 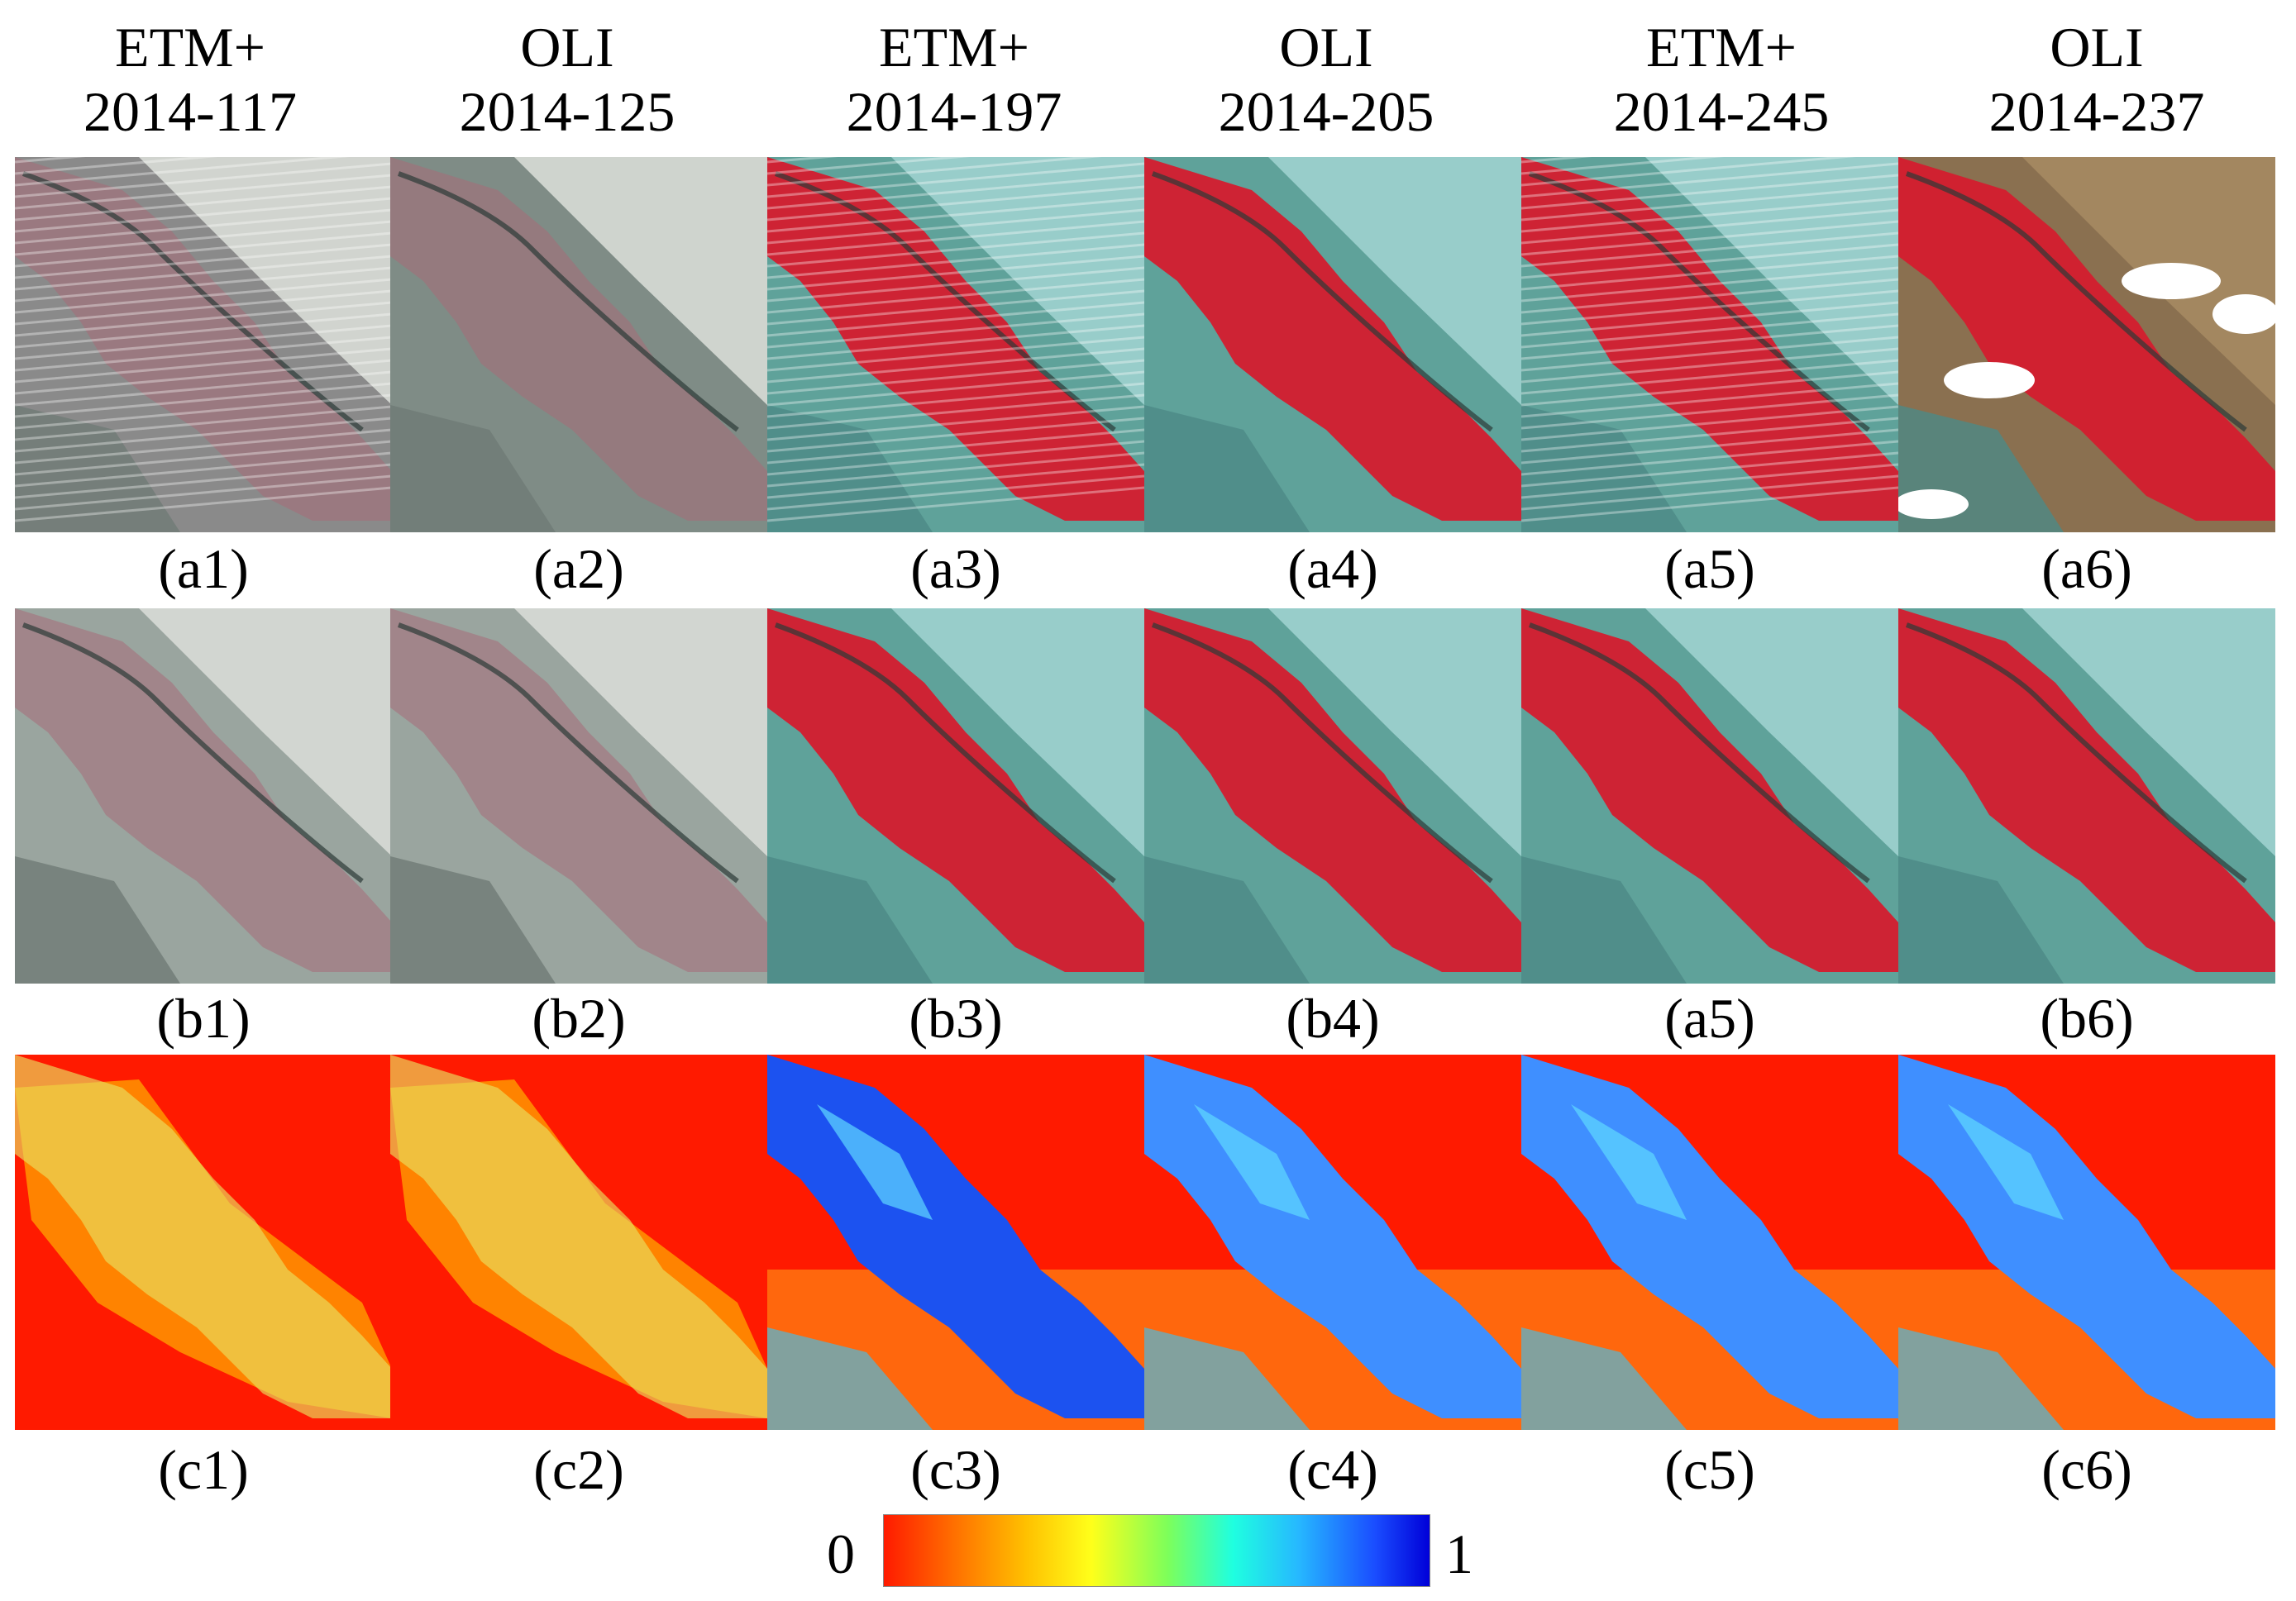 I want to click on column-header-5: ETM+ 2014-245, so click(x=1721, y=79).